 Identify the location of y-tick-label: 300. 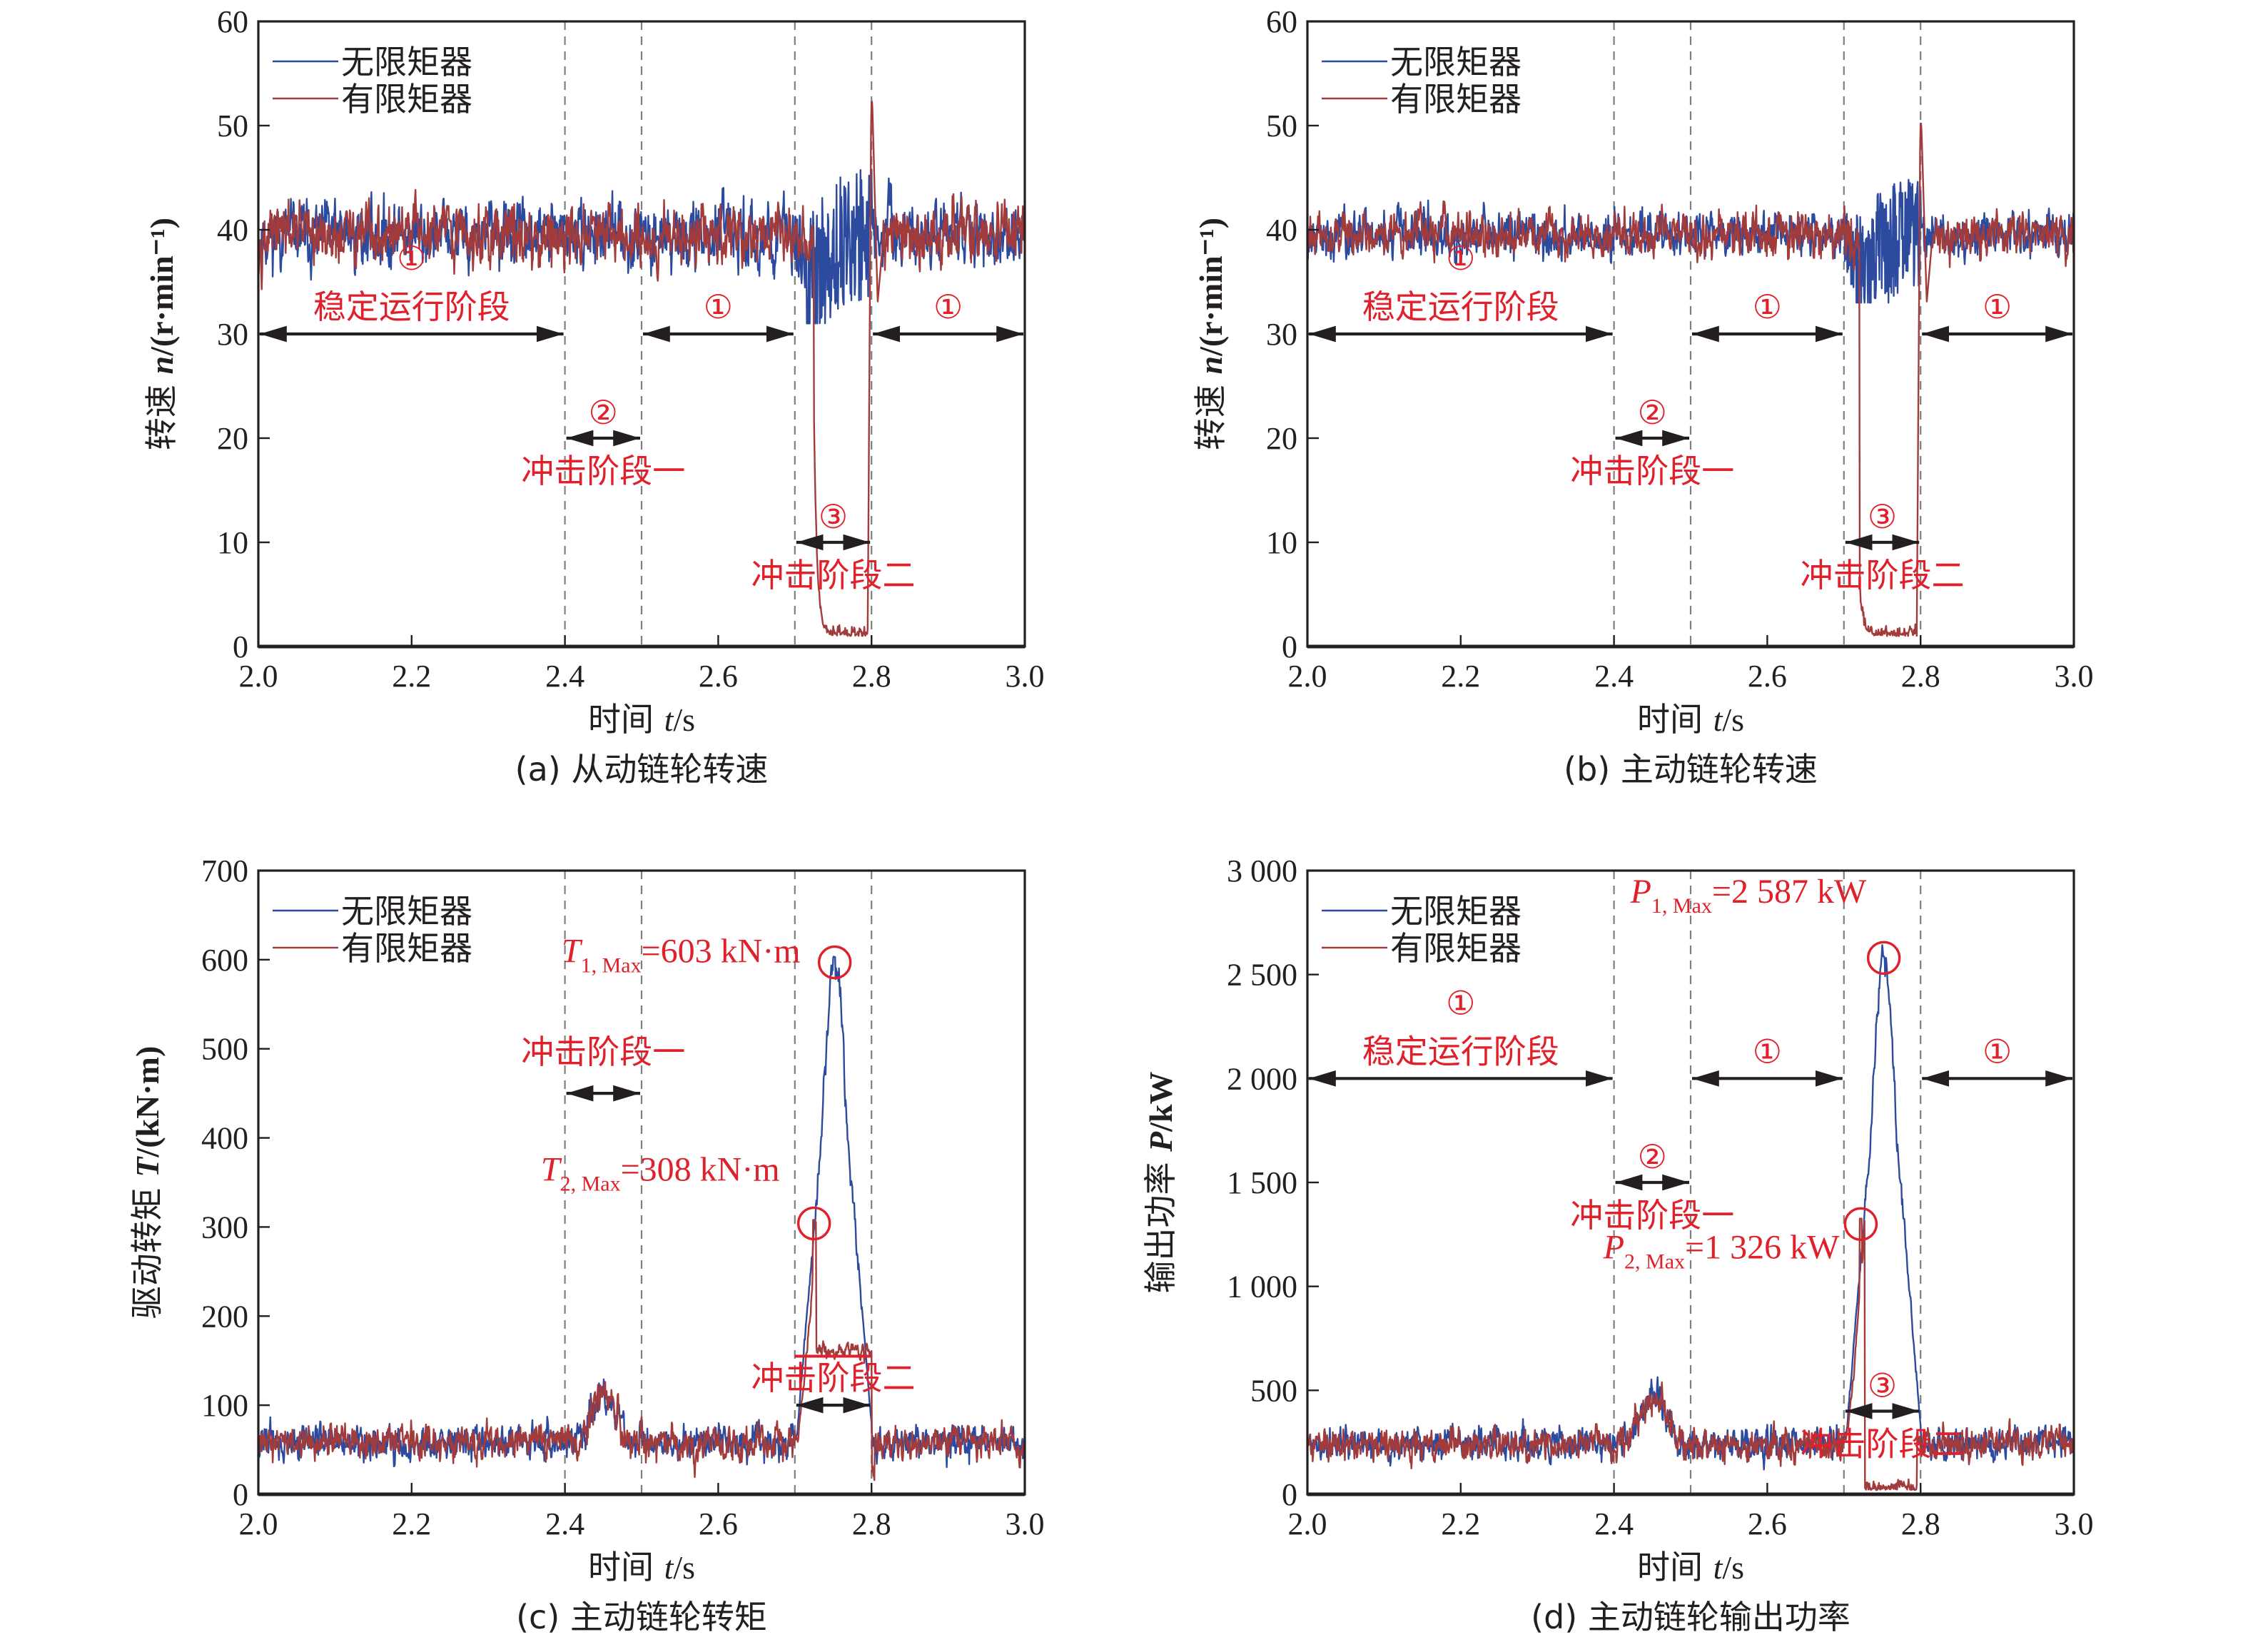
(224, 1227).